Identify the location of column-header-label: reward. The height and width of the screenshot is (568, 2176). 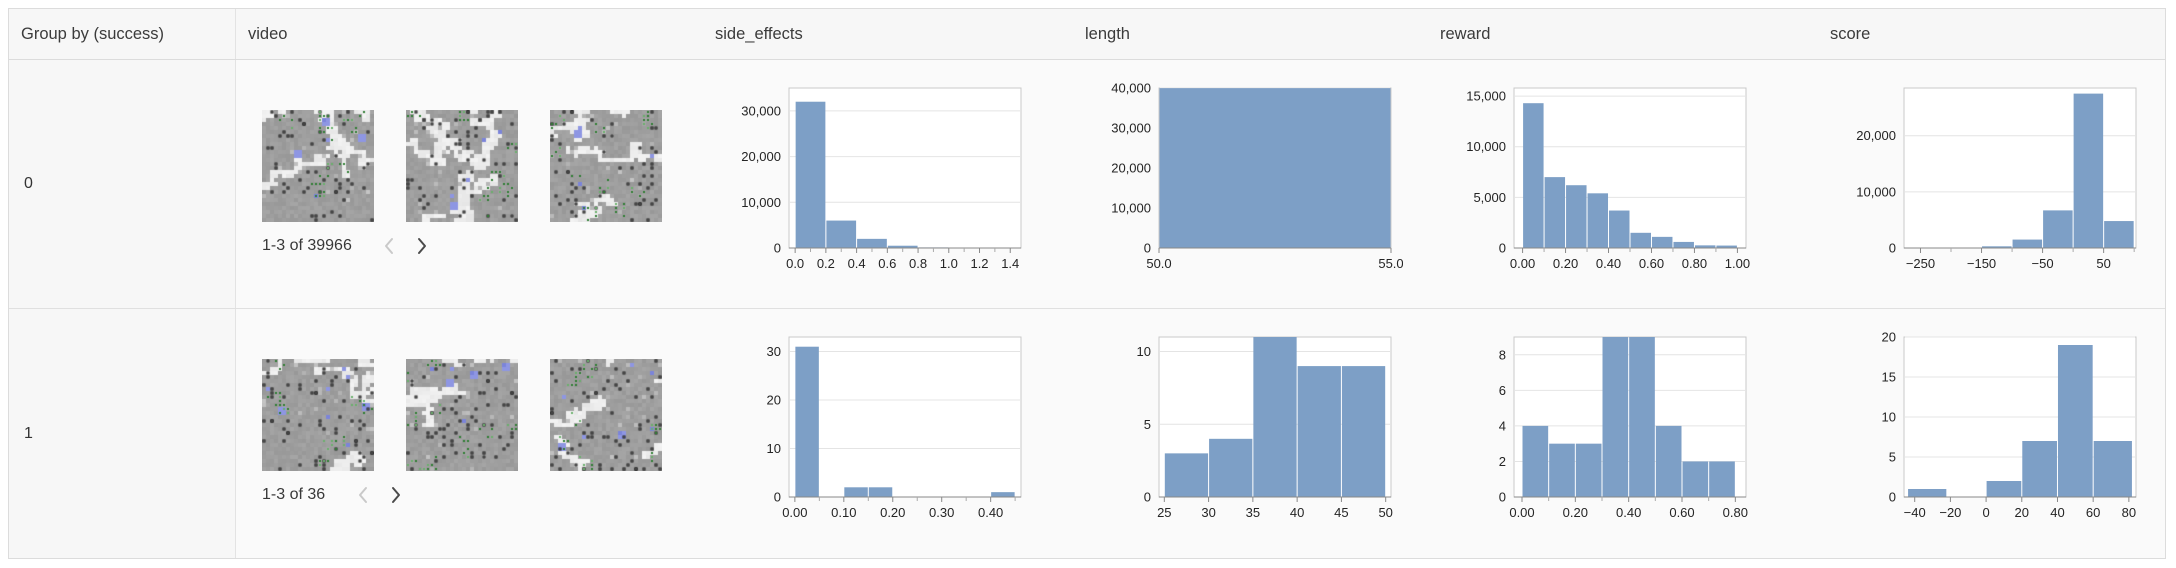
(1465, 33).